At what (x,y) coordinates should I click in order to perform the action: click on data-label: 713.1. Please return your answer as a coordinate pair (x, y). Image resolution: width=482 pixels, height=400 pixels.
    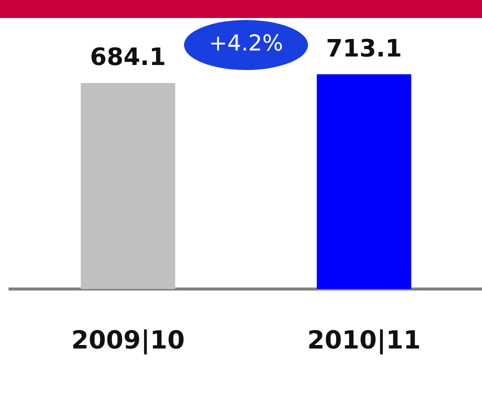
    Looking at the image, I should click on (364, 48).